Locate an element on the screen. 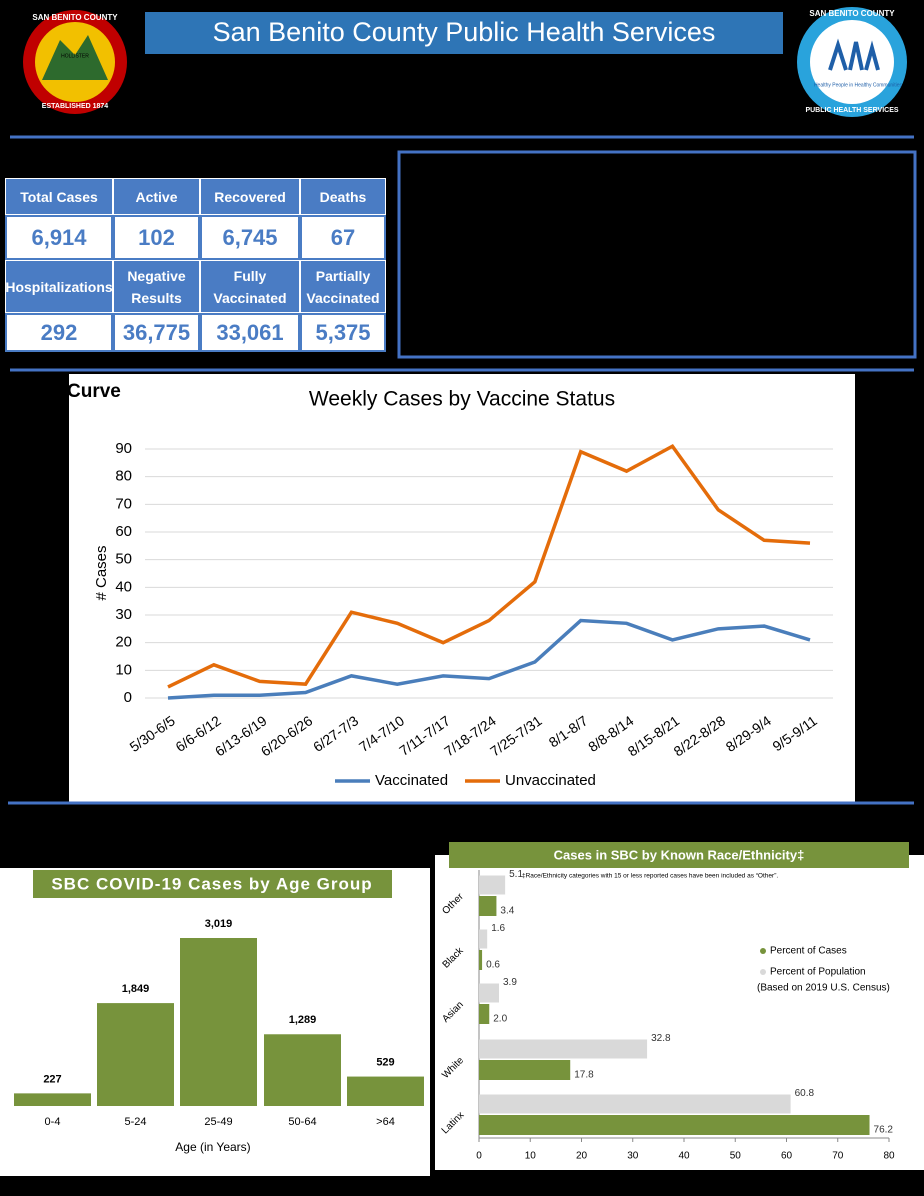 This screenshot has height=1196, width=924. logo-text: HOLLISTER is located at coordinates (75, 56).